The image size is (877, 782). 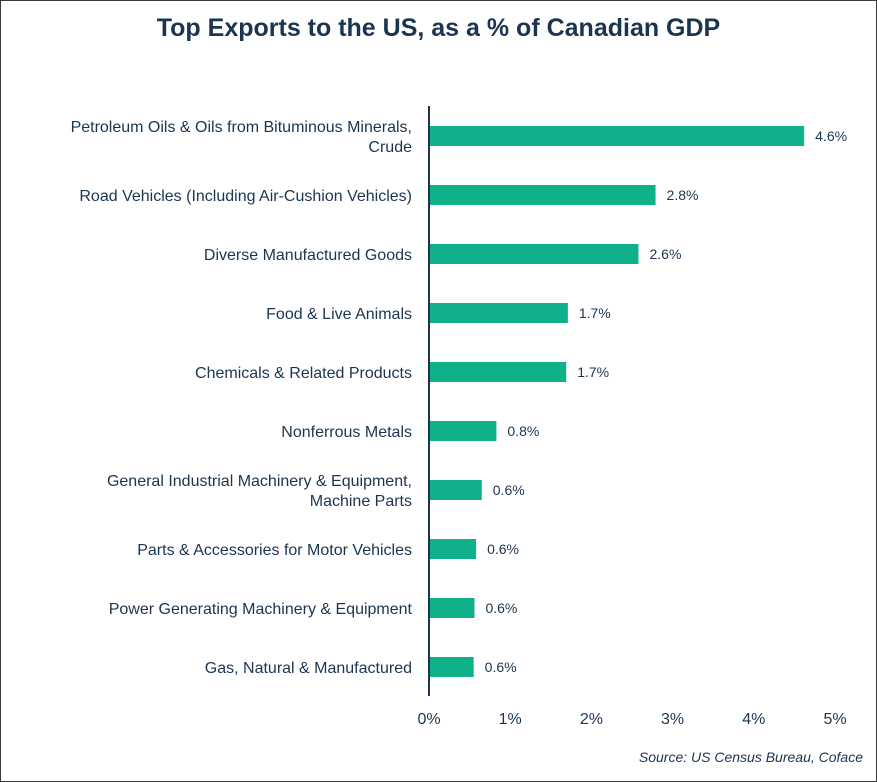 What do you see at coordinates (595, 313) in the screenshot?
I see `value-label-4: 1.7%` at bounding box center [595, 313].